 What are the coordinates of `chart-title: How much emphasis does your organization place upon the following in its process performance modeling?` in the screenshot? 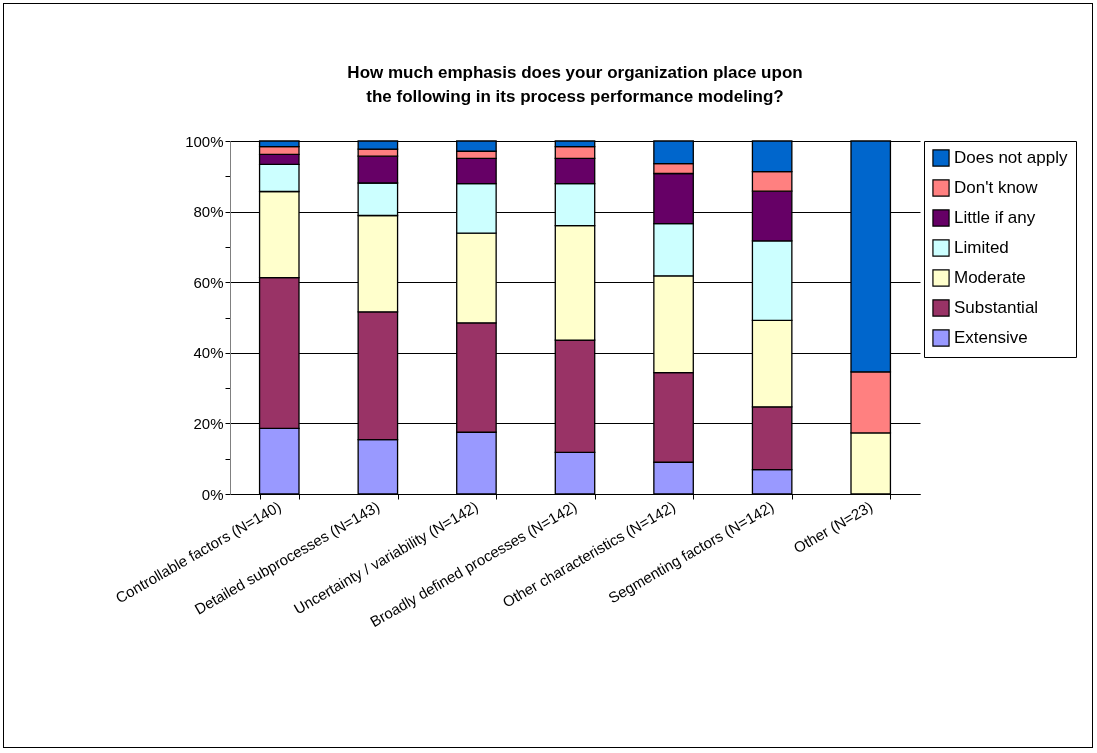 It's located at (575, 84).